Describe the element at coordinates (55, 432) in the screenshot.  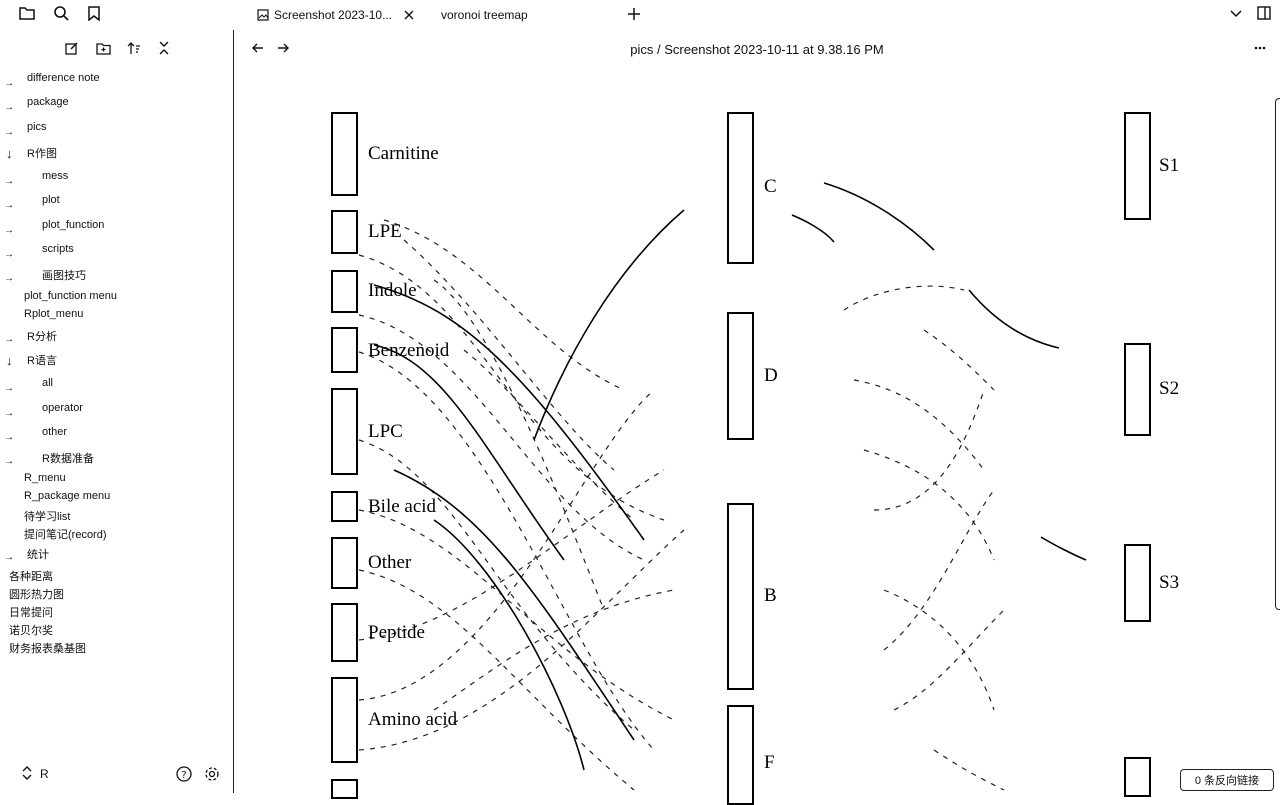
I see `tree-item: other` at that location.